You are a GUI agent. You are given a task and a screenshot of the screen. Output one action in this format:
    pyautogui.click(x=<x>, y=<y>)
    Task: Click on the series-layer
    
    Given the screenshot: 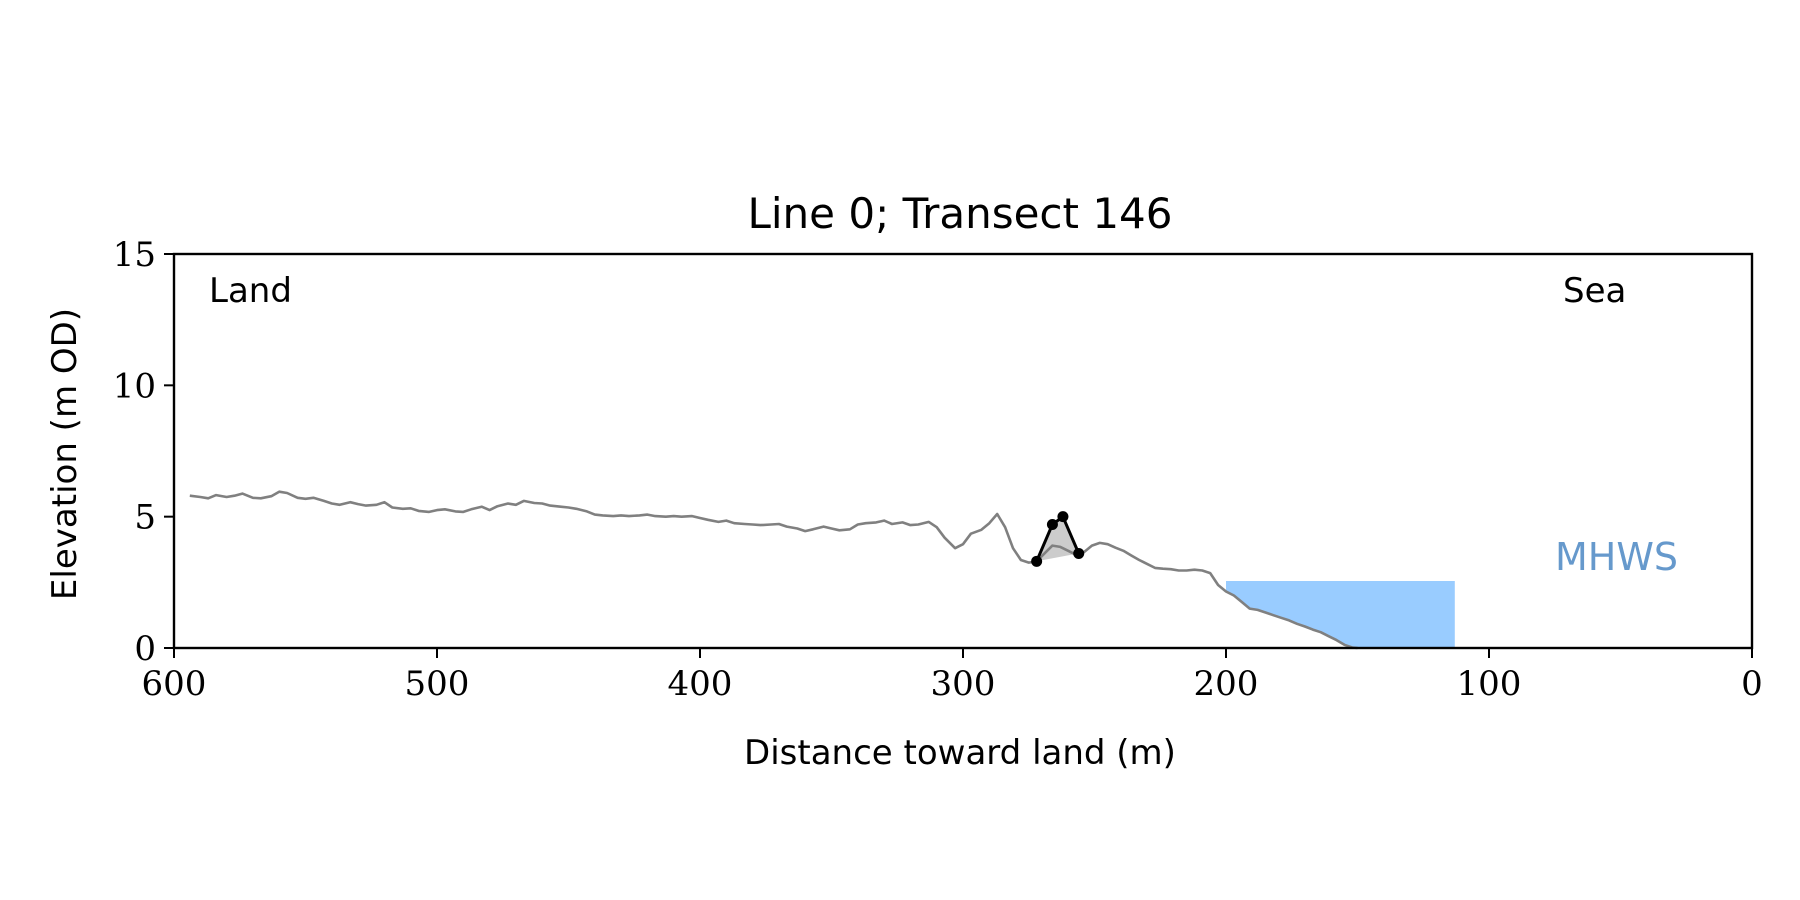 What is the action you would take?
    pyautogui.click(x=773, y=570)
    